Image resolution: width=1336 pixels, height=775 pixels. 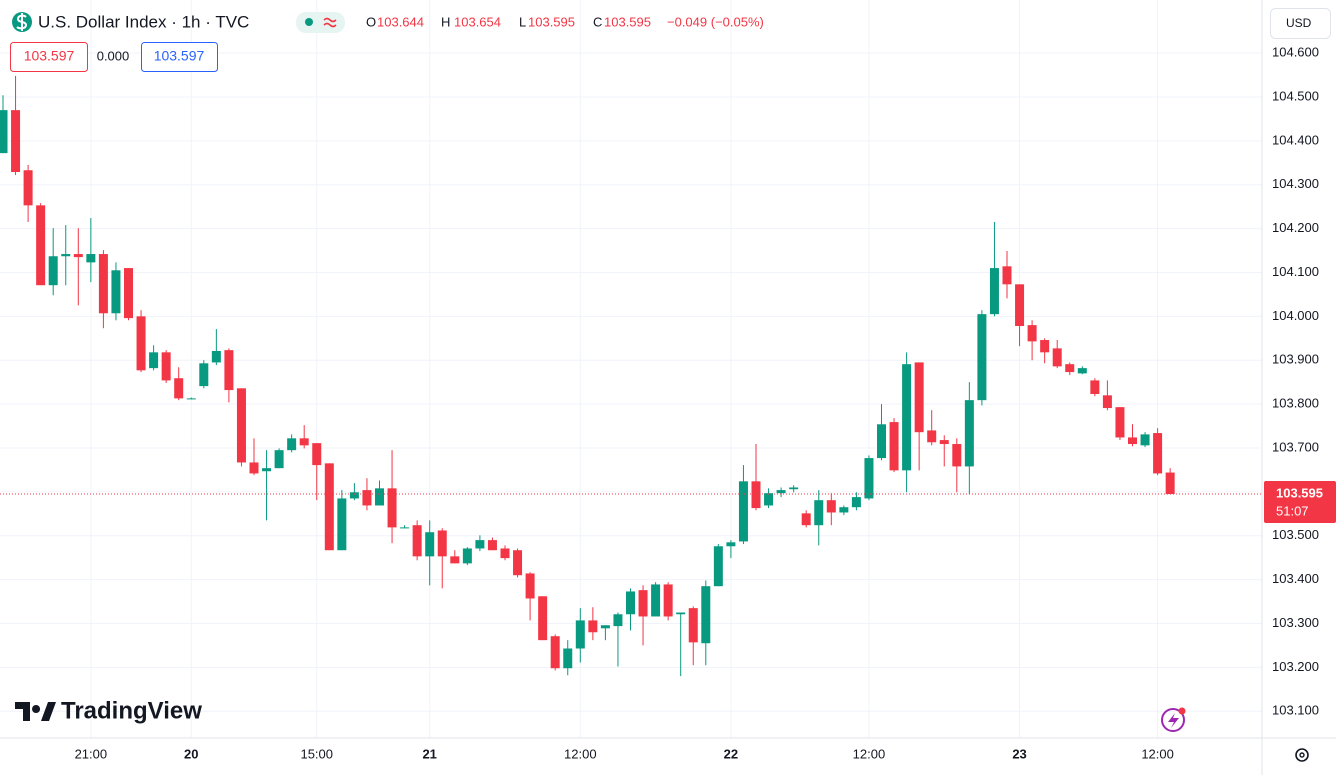 I want to click on ohlc-label: O, so click(x=371, y=21).